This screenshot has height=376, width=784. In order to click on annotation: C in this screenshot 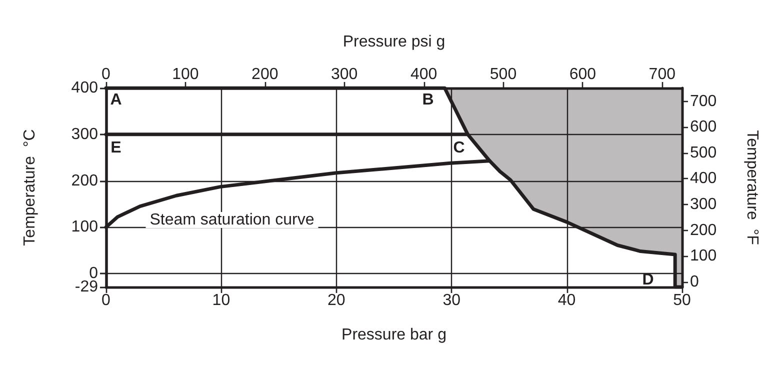, I will do `click(459, 148)`.